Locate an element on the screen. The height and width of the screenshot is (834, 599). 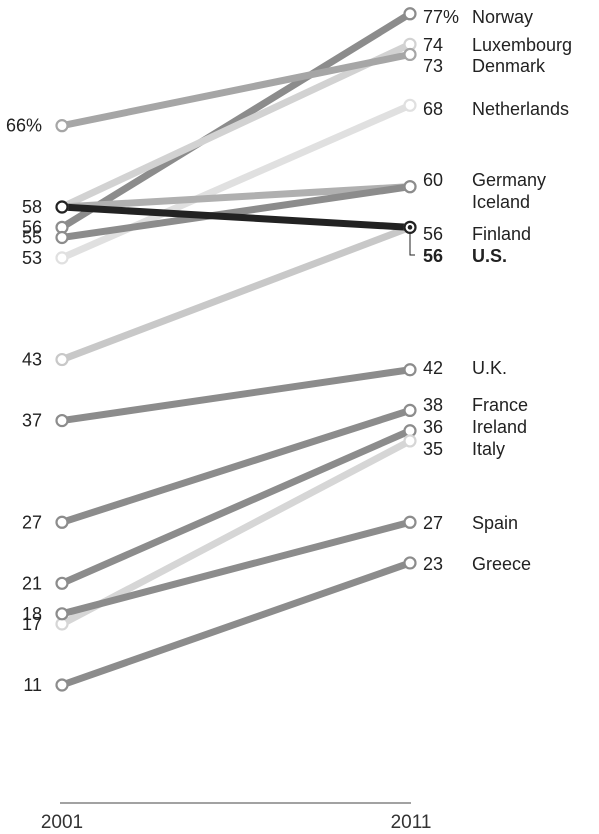
left-value-label: 18 is located at coordinates (32, 614).